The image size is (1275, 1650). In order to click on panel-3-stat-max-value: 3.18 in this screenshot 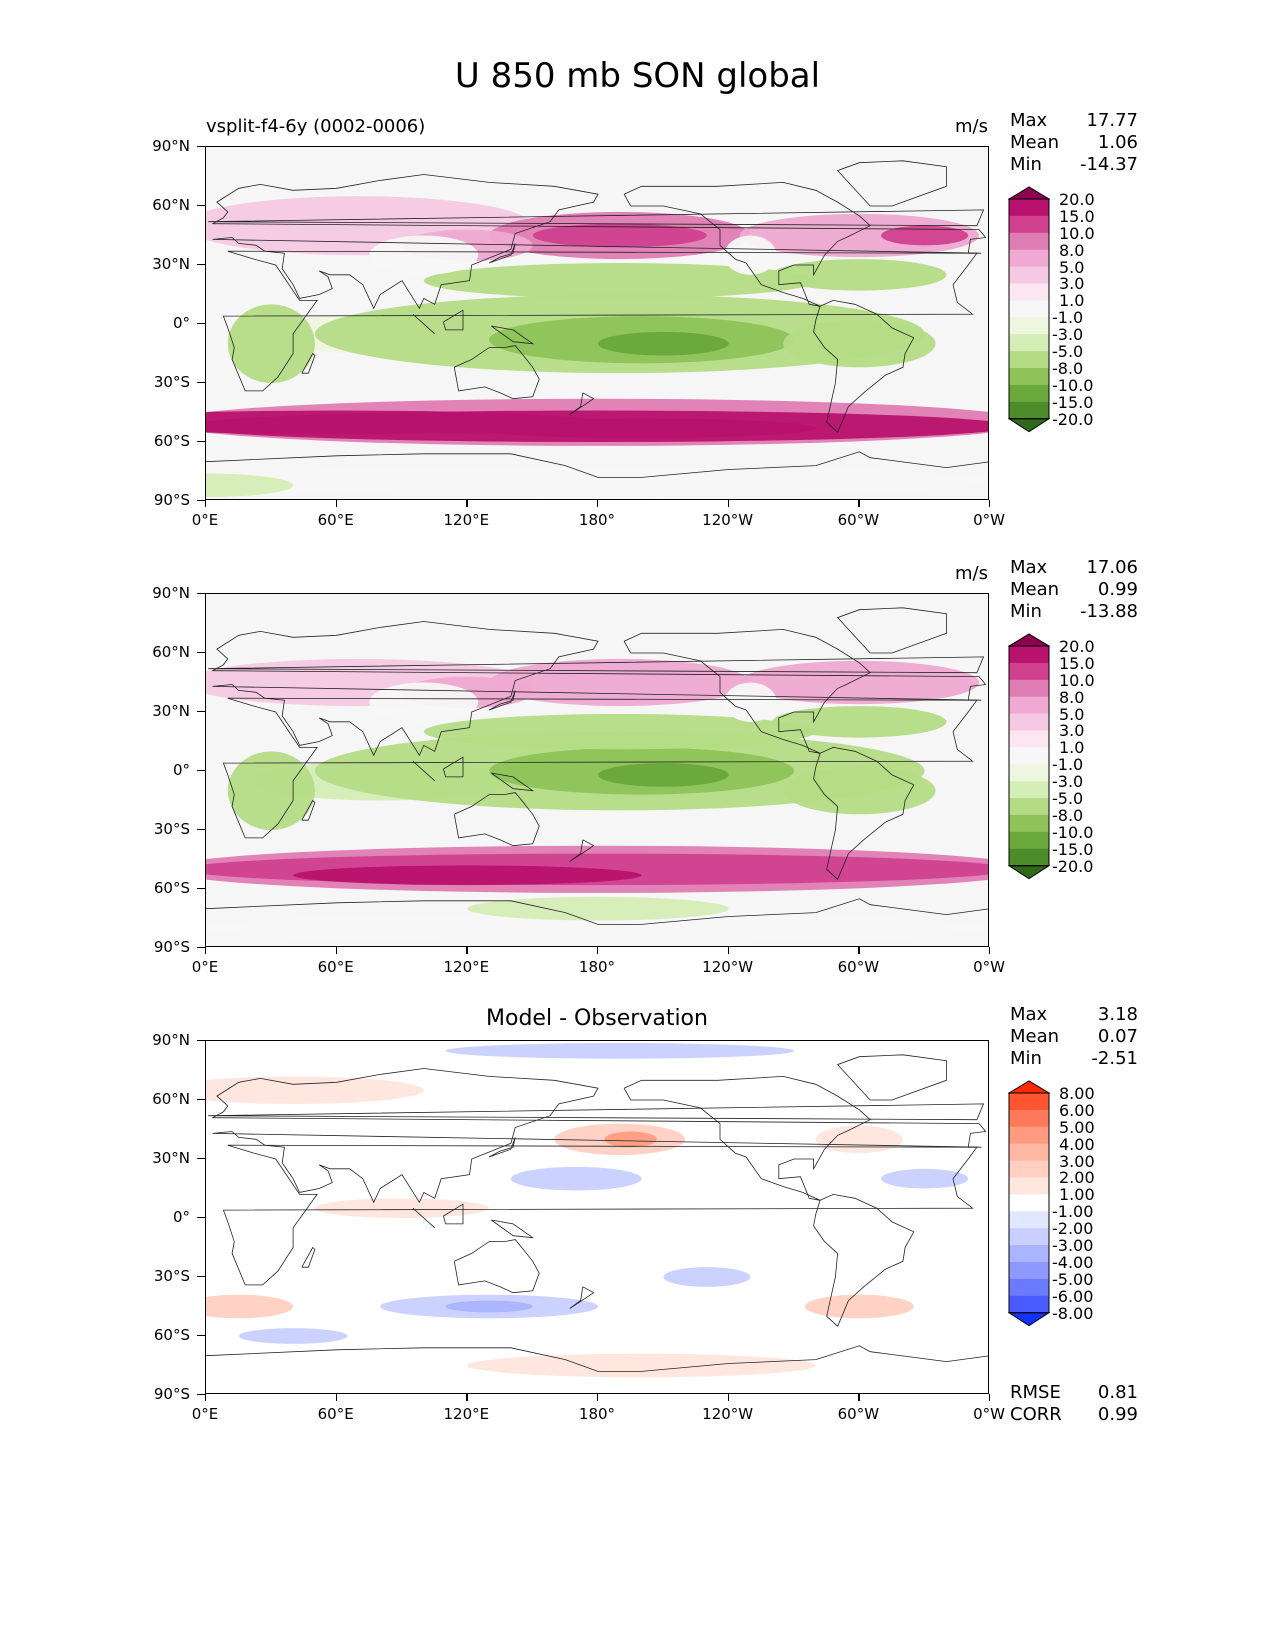, I will do `click(1117, 1014)`.